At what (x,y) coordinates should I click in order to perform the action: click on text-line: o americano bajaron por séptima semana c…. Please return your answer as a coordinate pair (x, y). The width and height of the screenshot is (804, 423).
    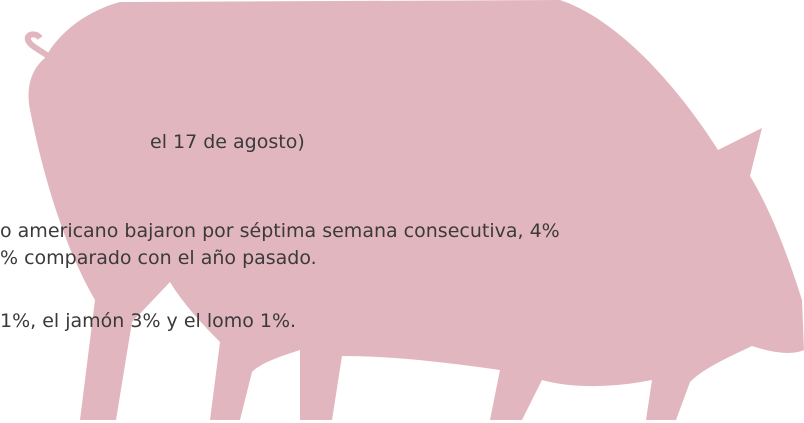
    Looking at the image, I should click on (280, 231).